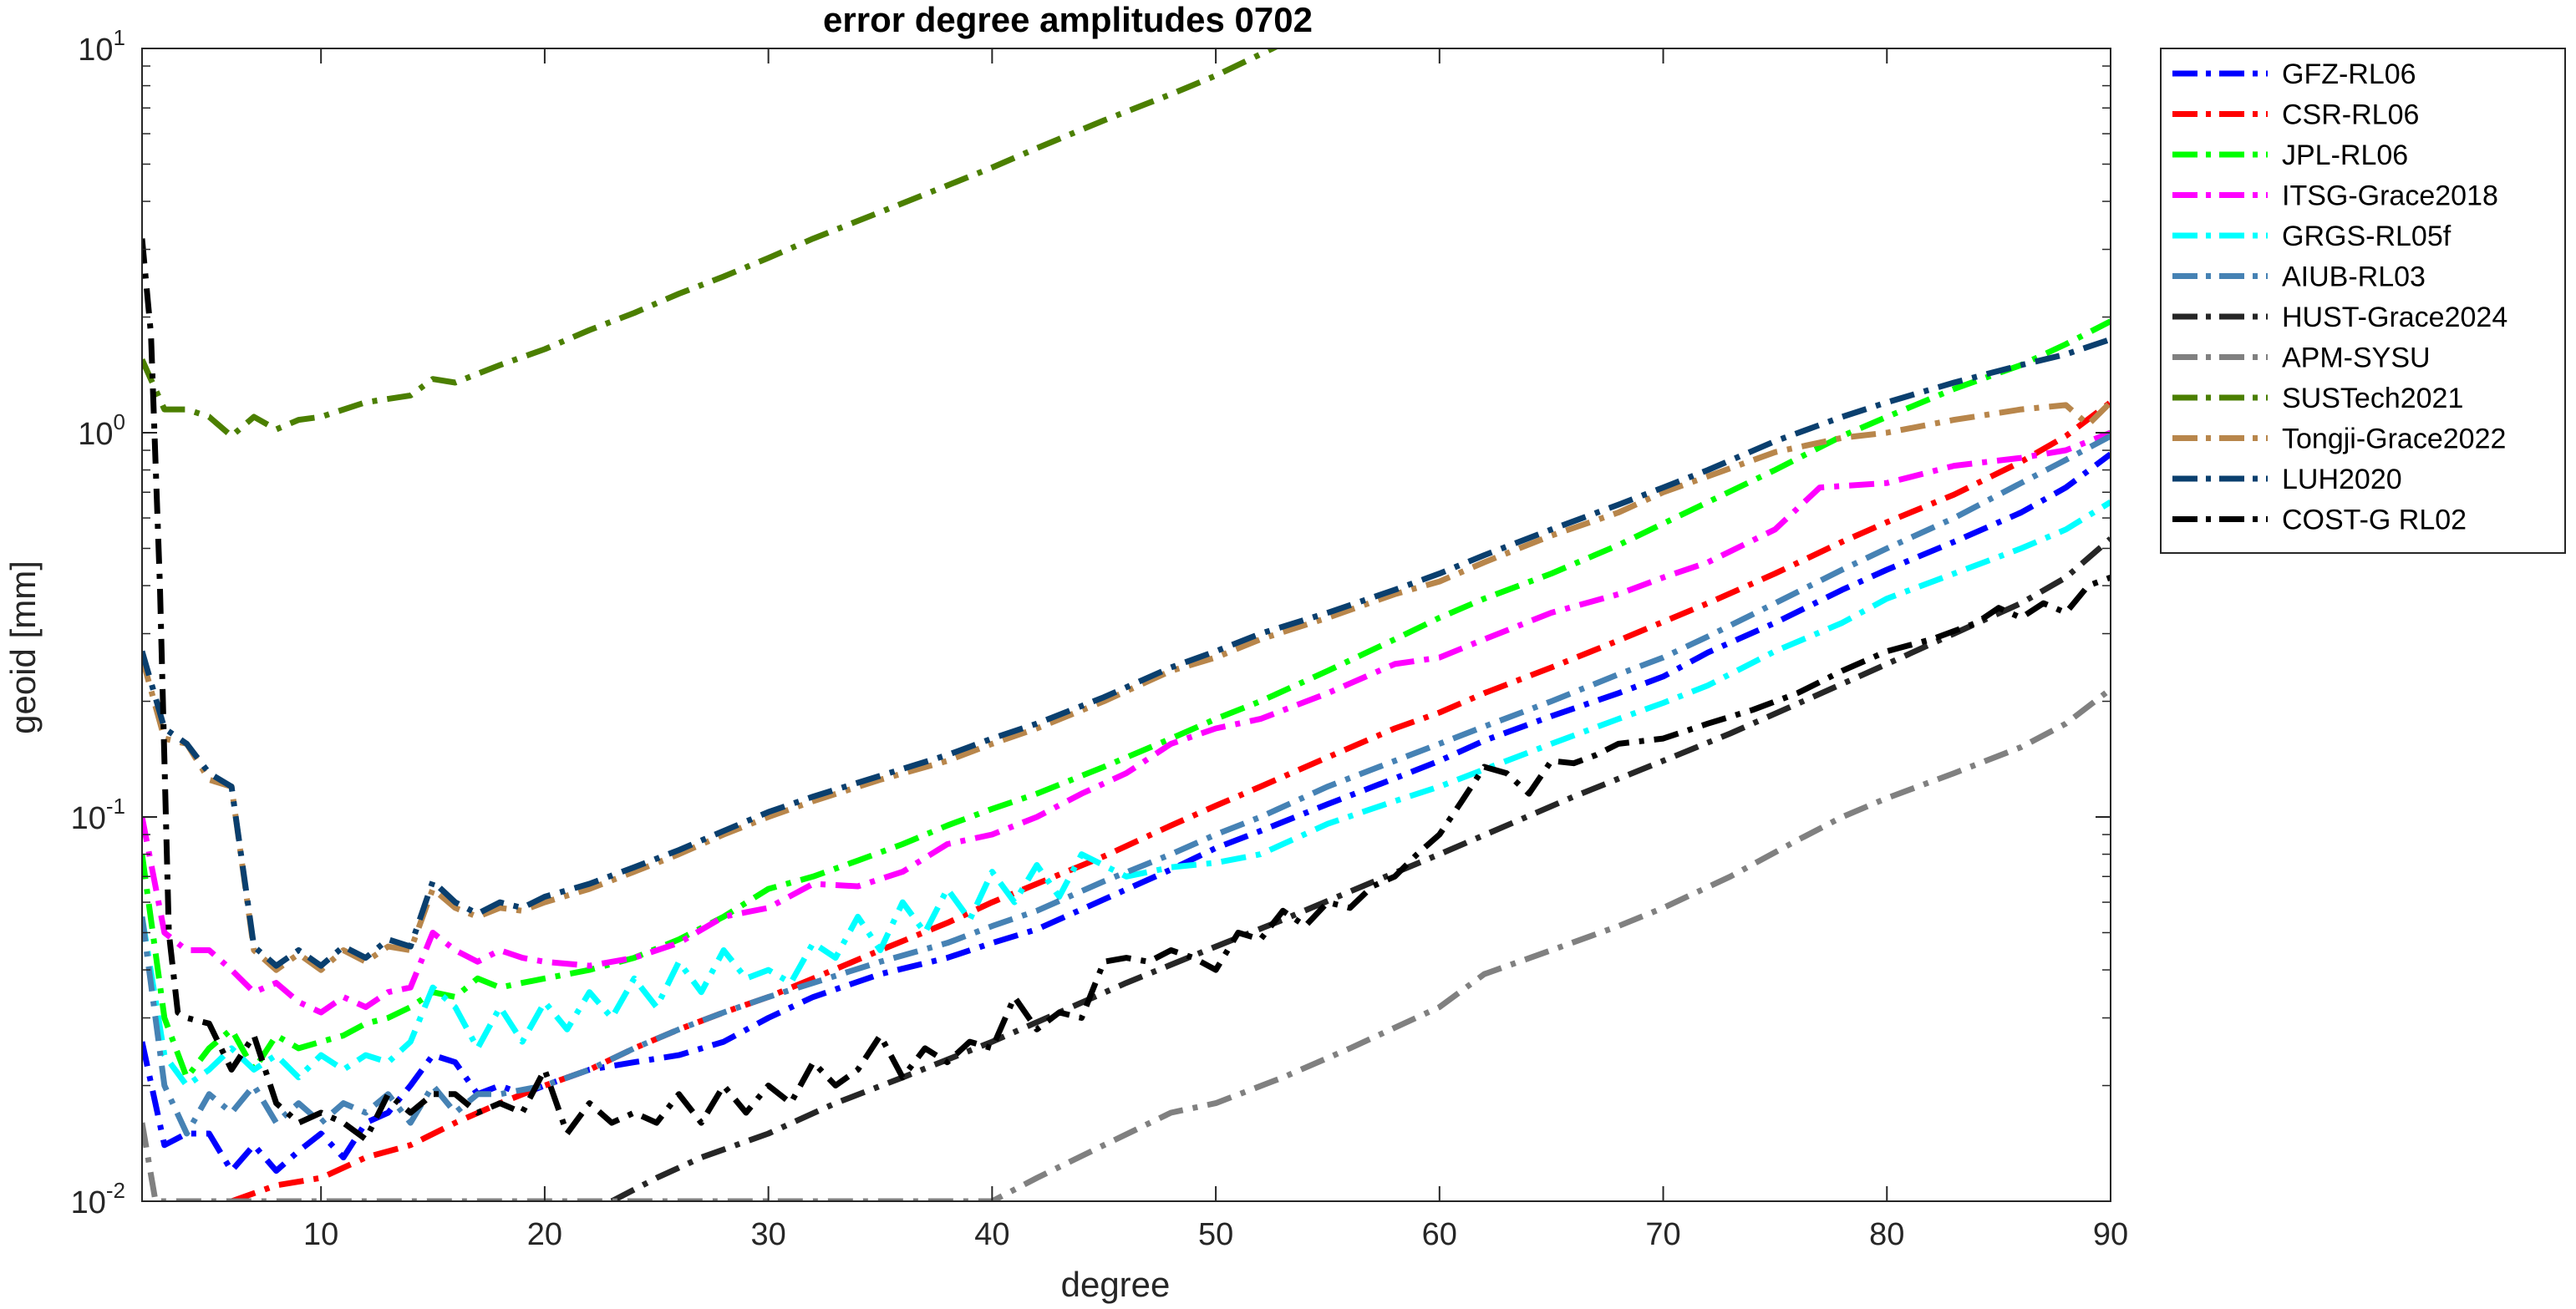 The height and width of the screenshot is (1309, 2576). Describe the element at coordinates (2394, 317) in the screenshot. I see `legend-label-hust-grace2024: HUST-Grace2024` at that location.